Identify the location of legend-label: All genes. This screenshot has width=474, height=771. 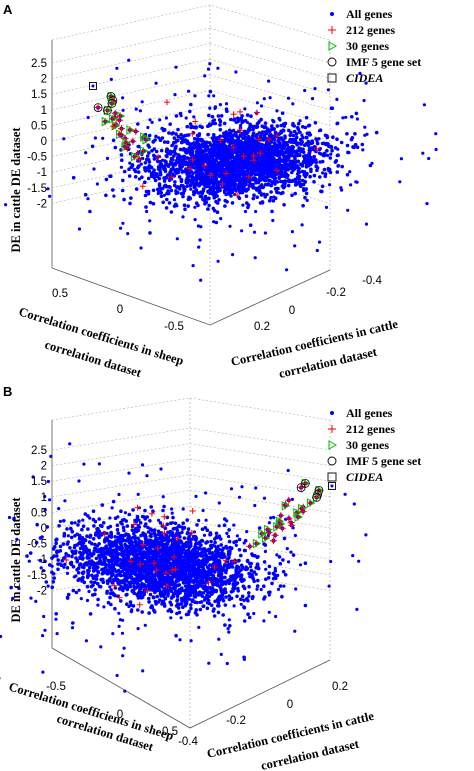
(369, 14).